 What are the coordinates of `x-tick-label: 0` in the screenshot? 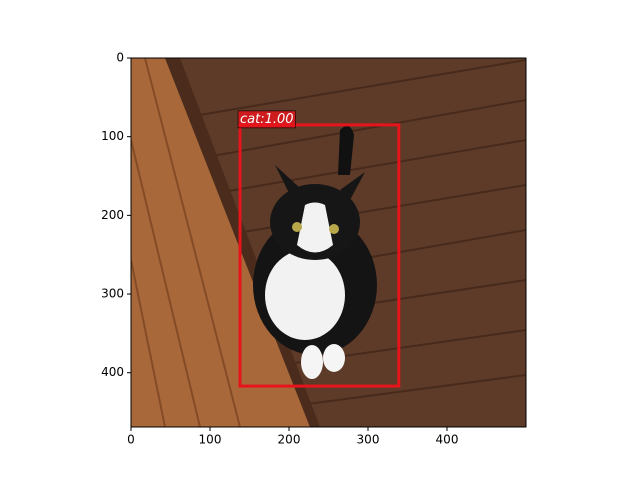 It's located at (131, 440).